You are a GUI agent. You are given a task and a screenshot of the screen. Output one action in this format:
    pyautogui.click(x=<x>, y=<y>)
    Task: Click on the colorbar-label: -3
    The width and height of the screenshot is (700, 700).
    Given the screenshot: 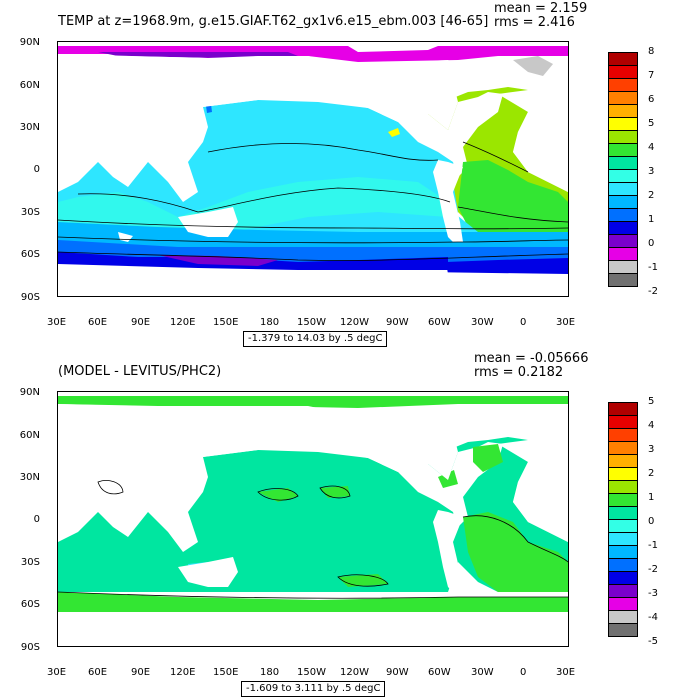 What is the action you would take?
    pyautogui.click(x=653, y=593)
    